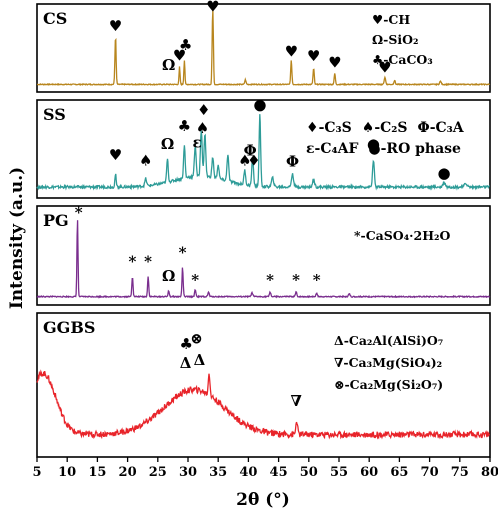 The width and height of the screenshot is (498, 515). What do you see at coordinates (421, 149) in the screenshot?
I see `legend-entry: -RO phase` at bounding box center [421, 149].